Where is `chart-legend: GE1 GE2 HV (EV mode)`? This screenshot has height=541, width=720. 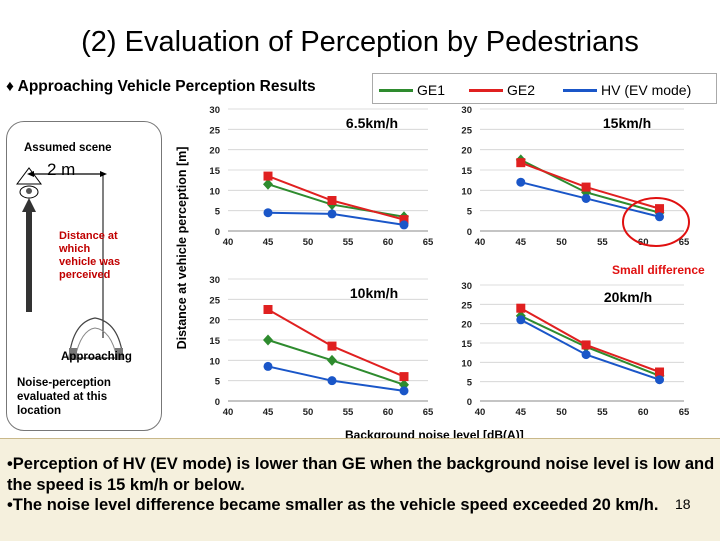
chart-legend: GE1 GE2 HV (EV mode) is located at coordinates (544, 88).